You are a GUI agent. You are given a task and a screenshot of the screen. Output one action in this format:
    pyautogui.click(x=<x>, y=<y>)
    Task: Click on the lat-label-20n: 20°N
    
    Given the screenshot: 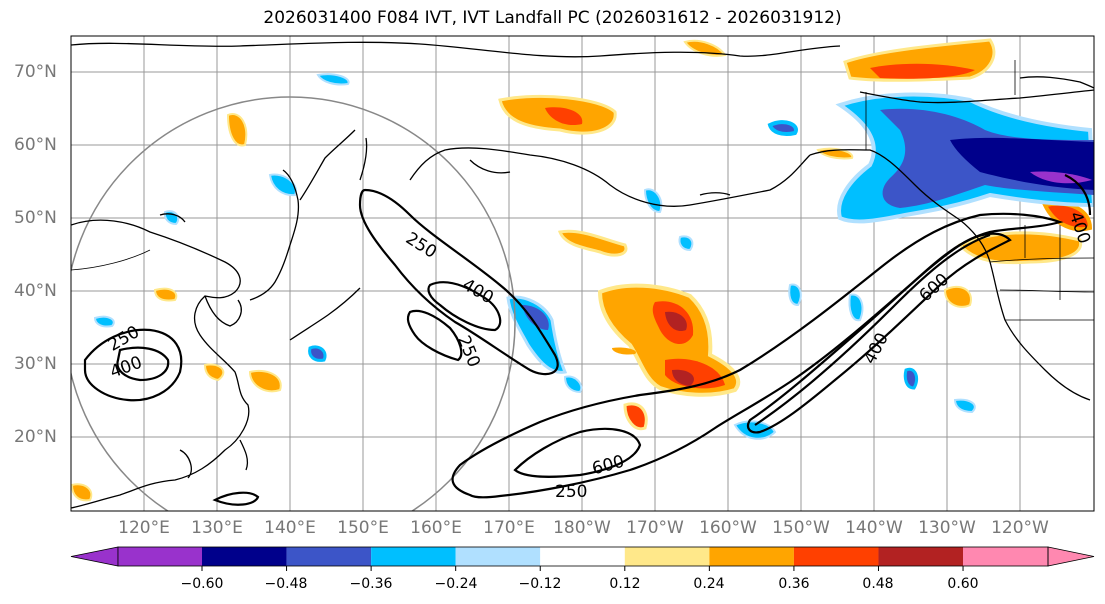 What is the action you would take?
    pyautogui.click(x=35, y=437)
    